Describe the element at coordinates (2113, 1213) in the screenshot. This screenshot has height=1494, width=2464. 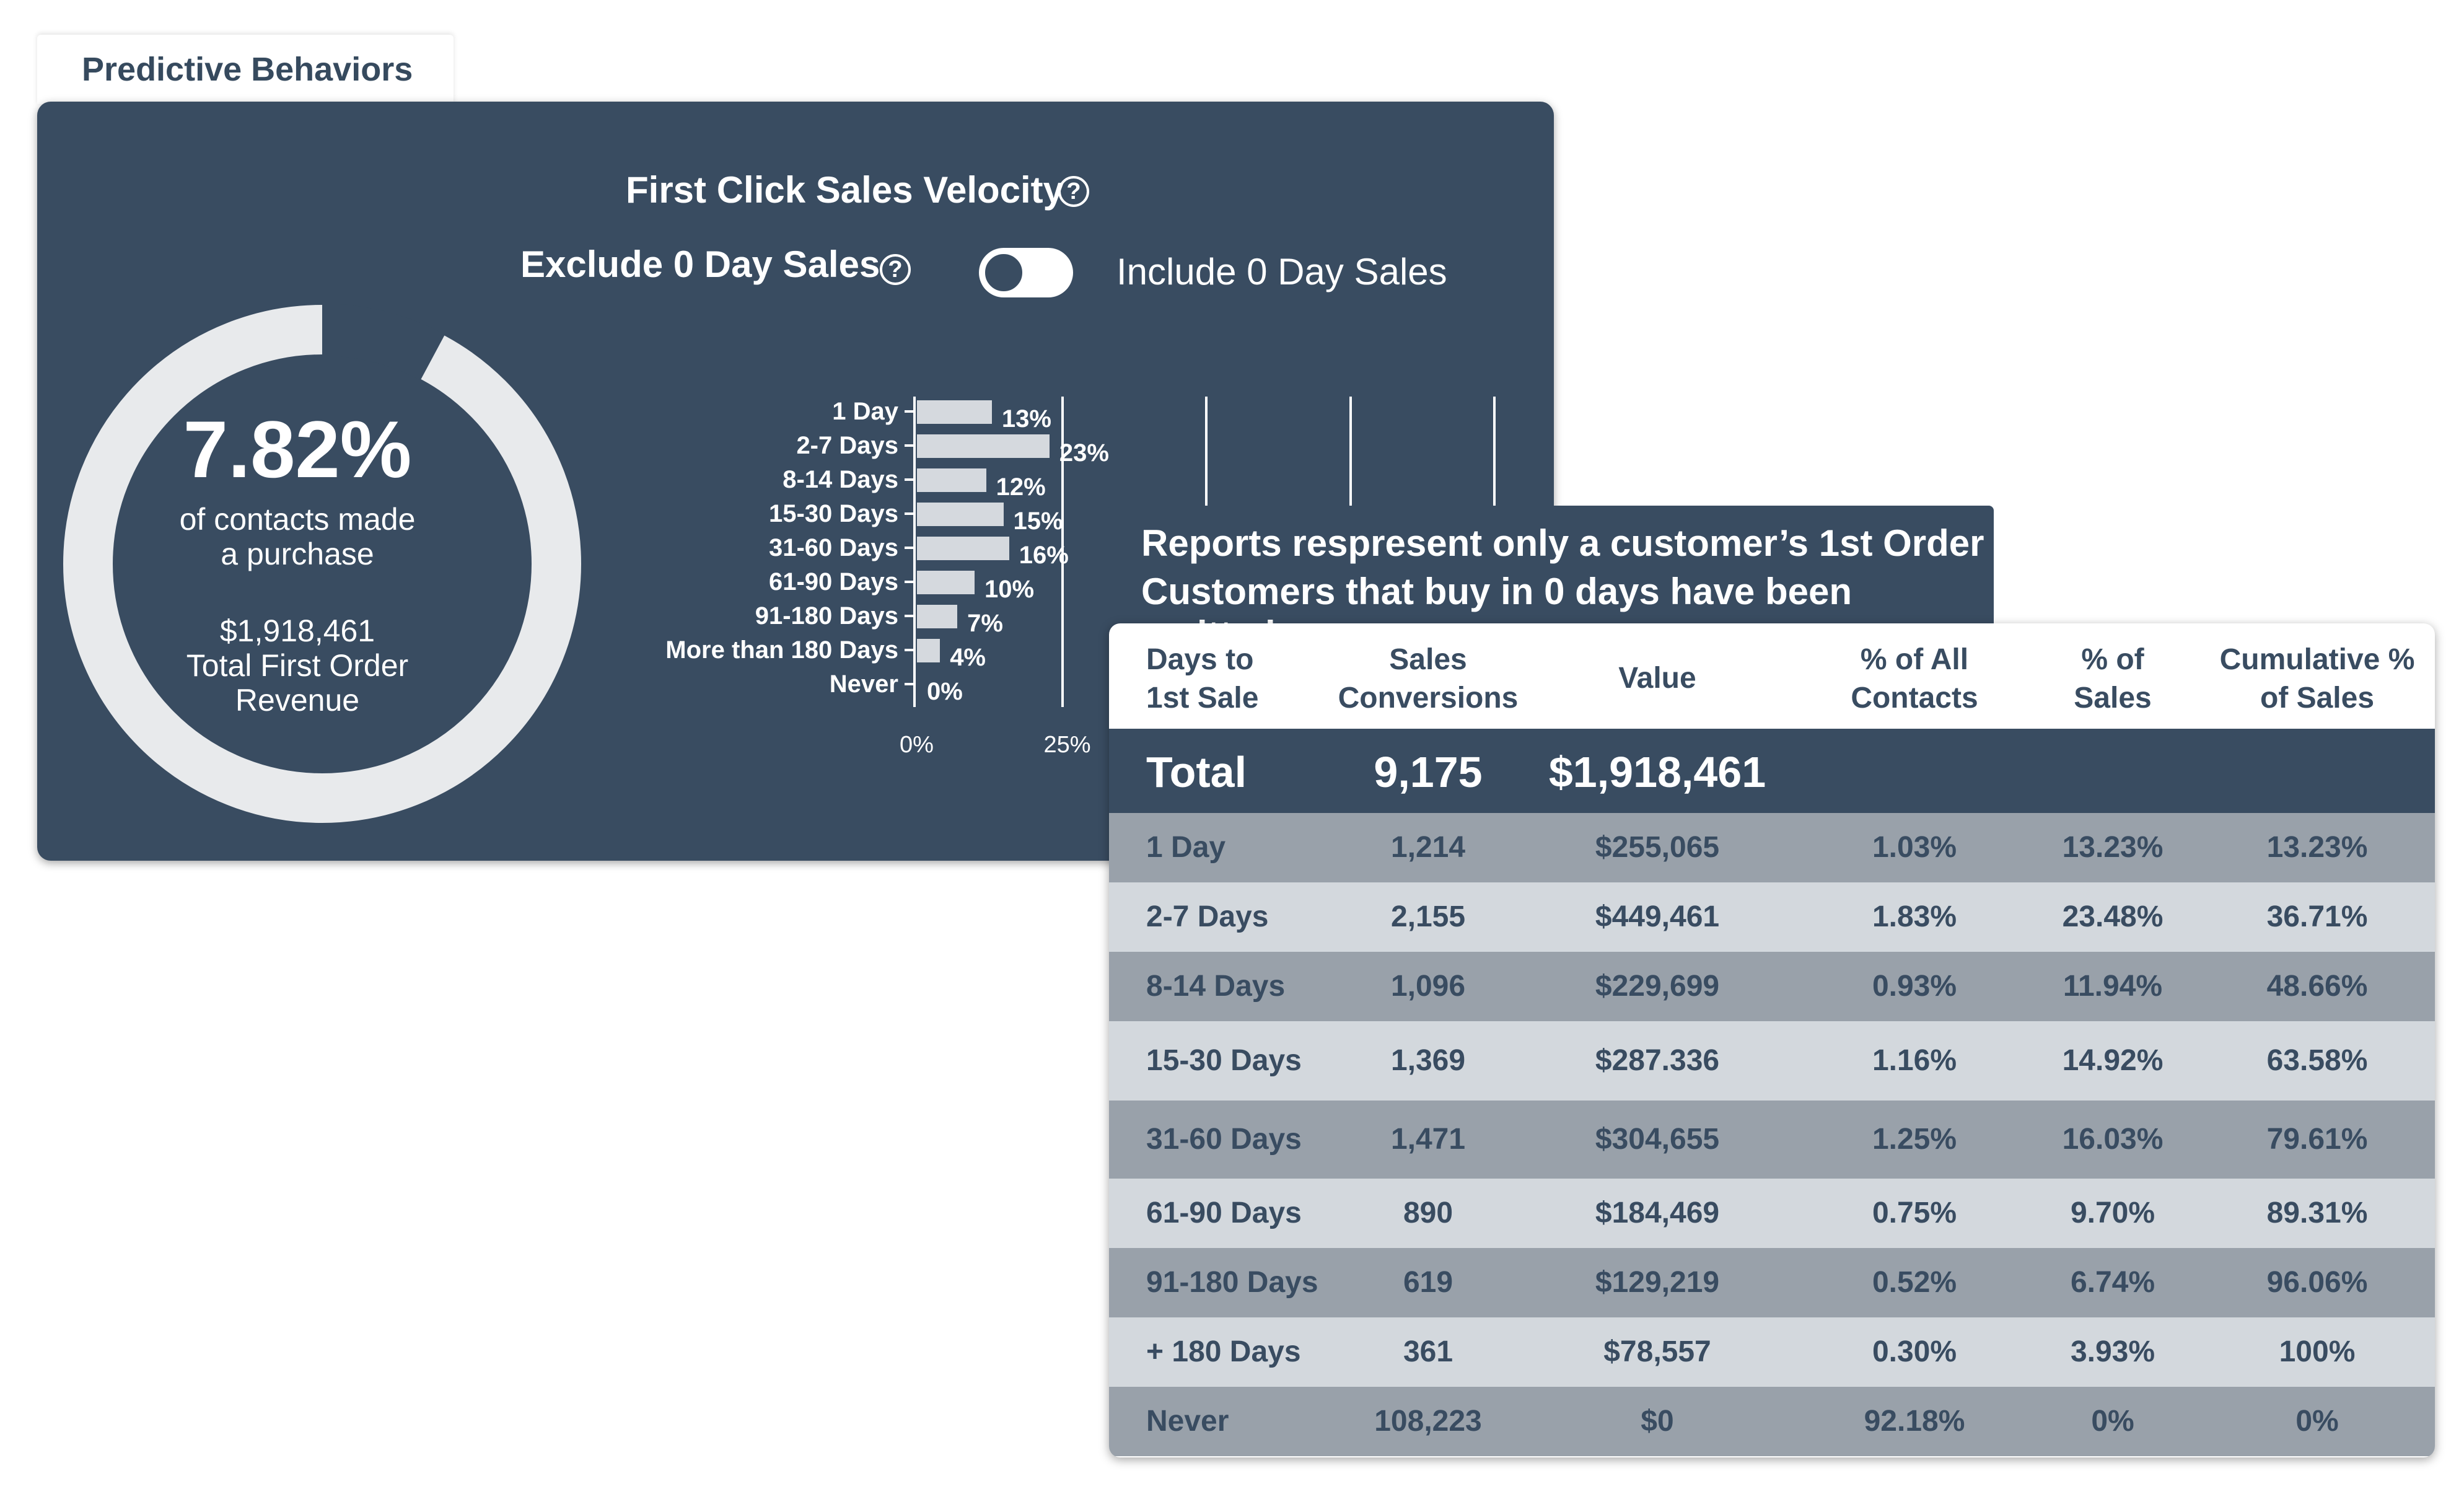
I see `table-cell: 9.70%` at that location.